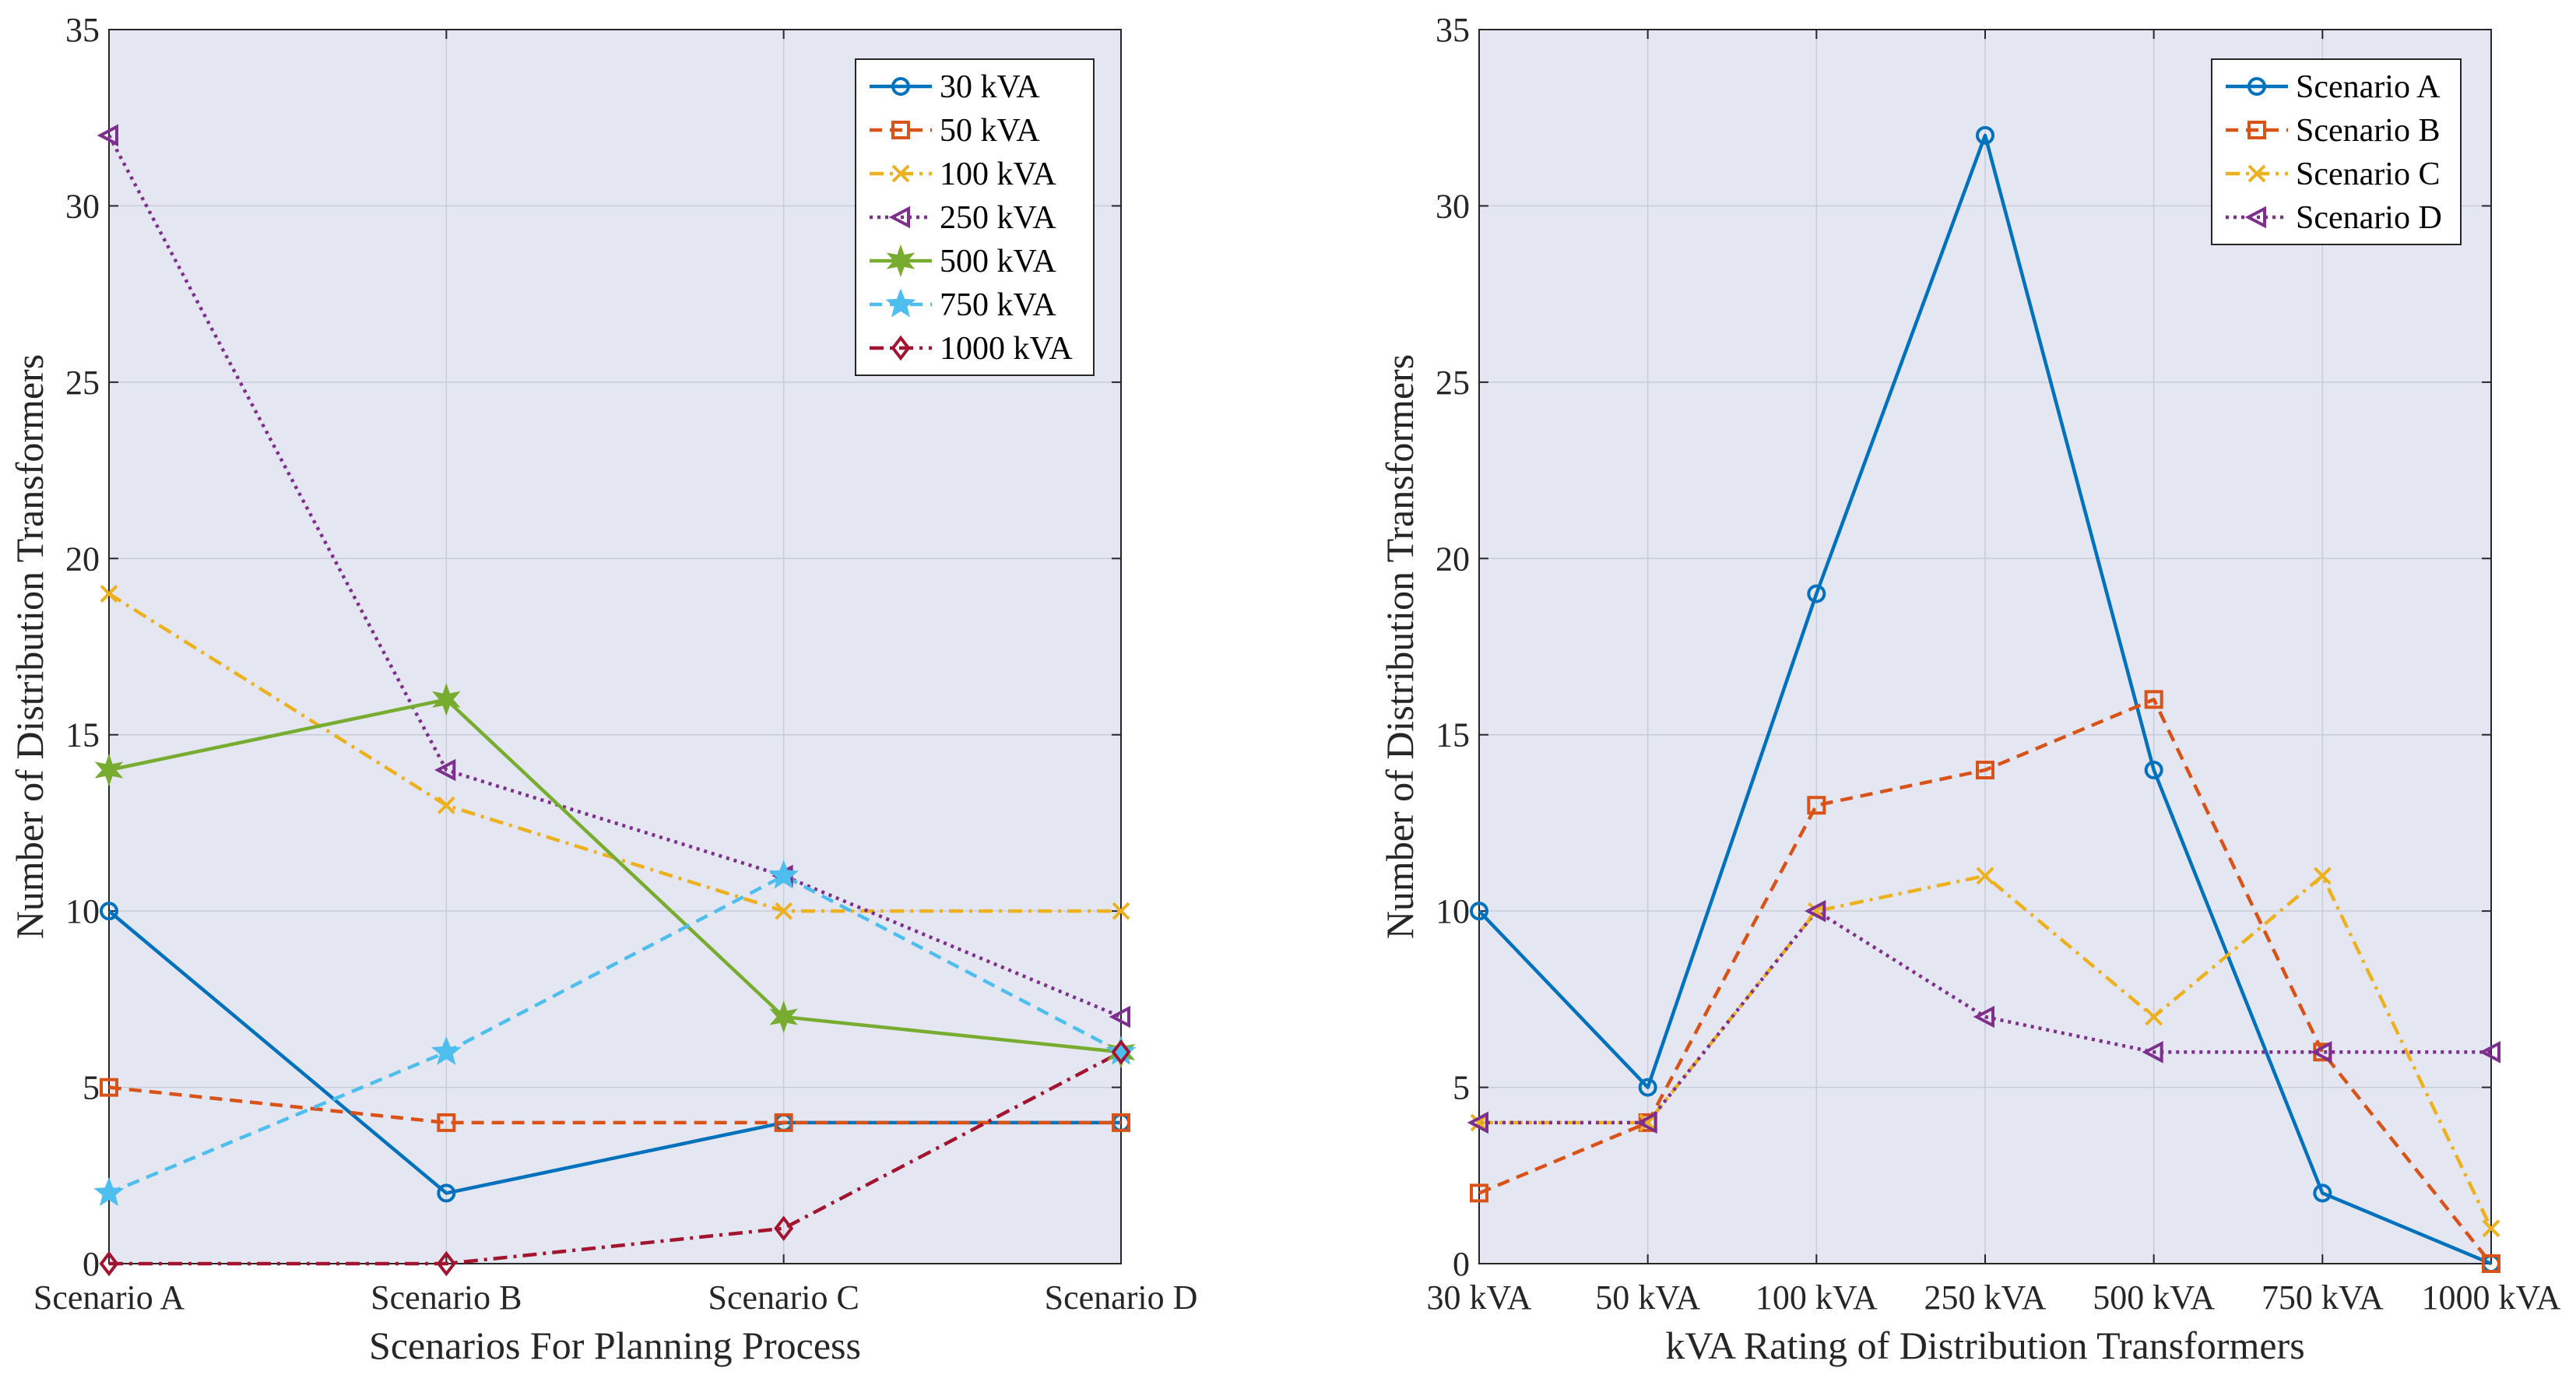  Describe the element at coordinates (1985, 1297) in the screenshot. I see `x-tick-label: 250 kVA` at that location.